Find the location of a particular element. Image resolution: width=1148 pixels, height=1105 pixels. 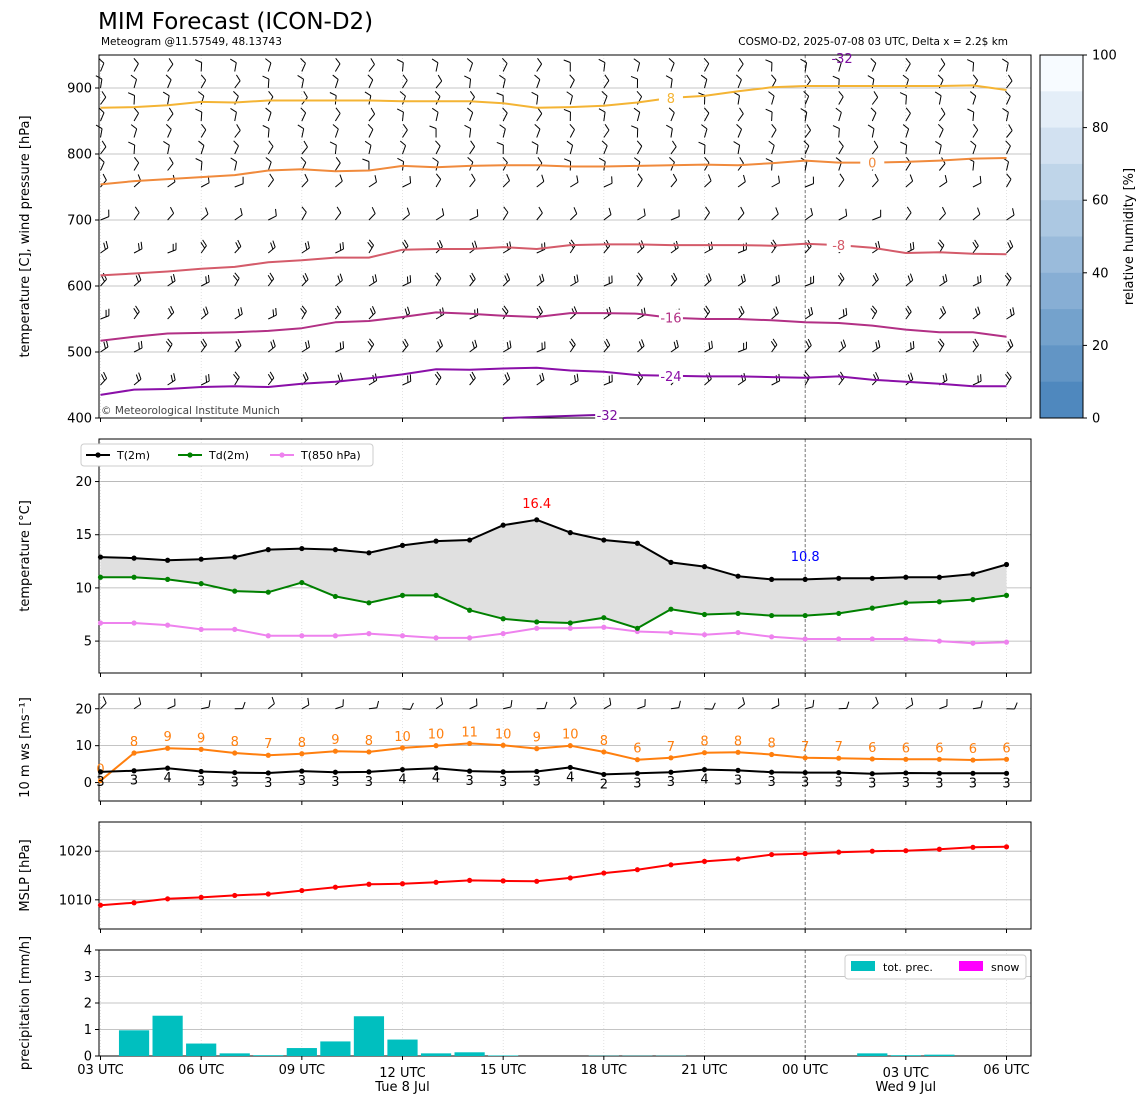

legend-box is located at coordinates (227, 455).